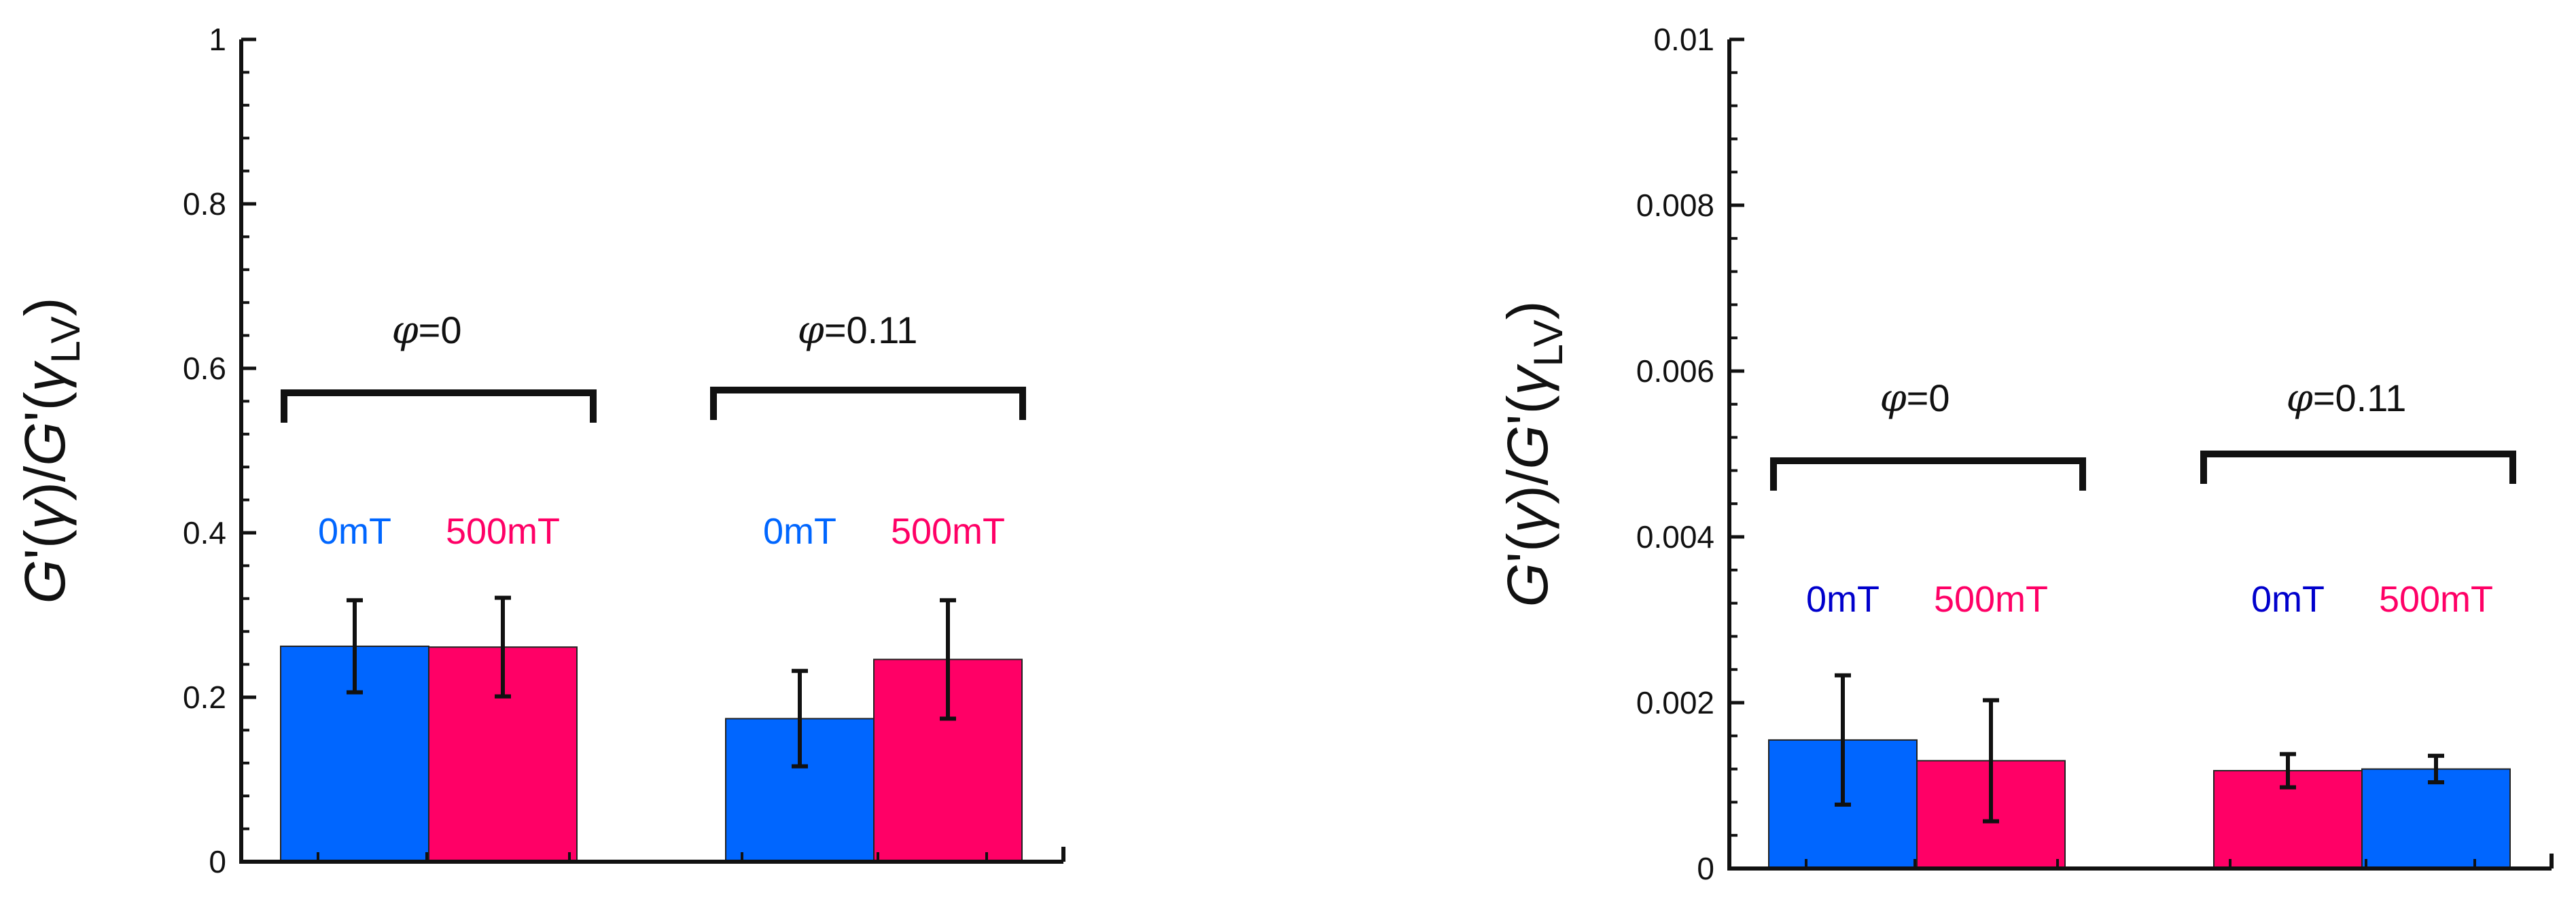 The image size is (2576, 912). I want to click on y-tick-label-3: 0.6, so click(204, 369).